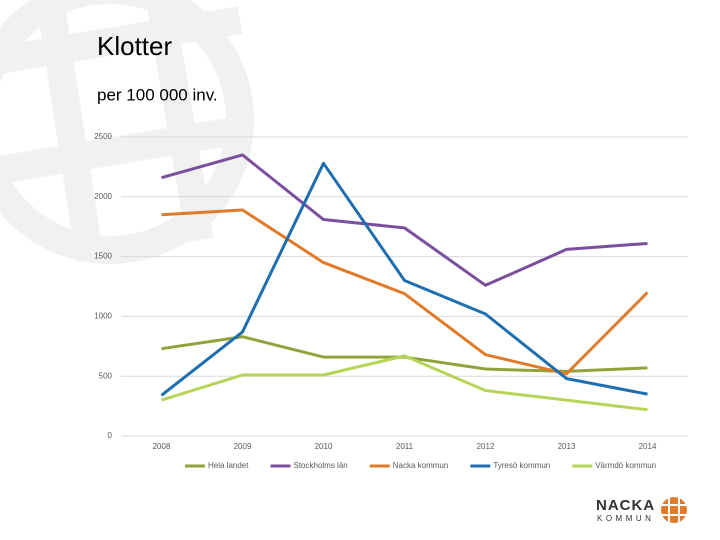 This screenshot has height=540, width=720. I want to click on legend-label: Stockholms län, so click(320, 465).